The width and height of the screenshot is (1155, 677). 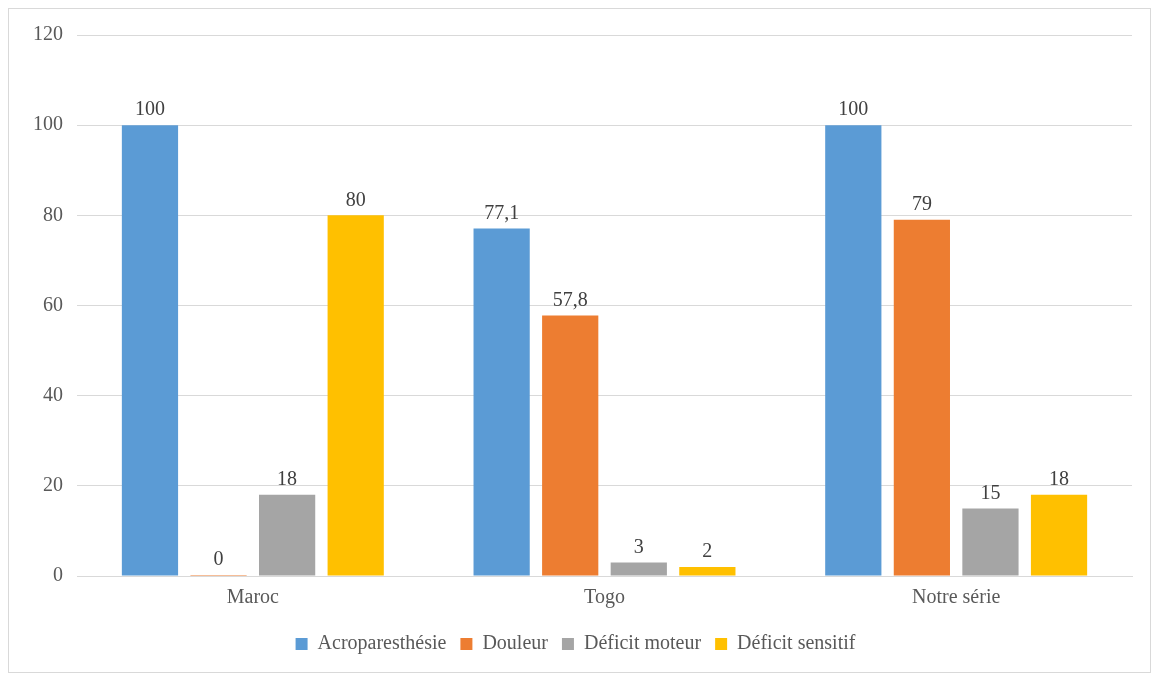 What do you see at coordinates (53, 303) in the screenshot?
I see `y-tick-label: 60` at bounding box center [53, 303].